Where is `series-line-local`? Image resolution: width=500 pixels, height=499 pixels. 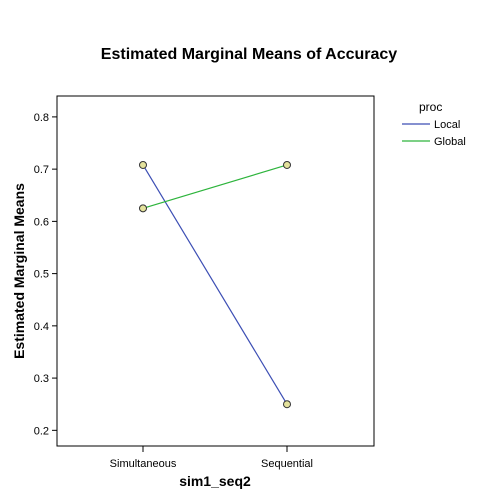 series-line-local is located at coordinates (215, 284).